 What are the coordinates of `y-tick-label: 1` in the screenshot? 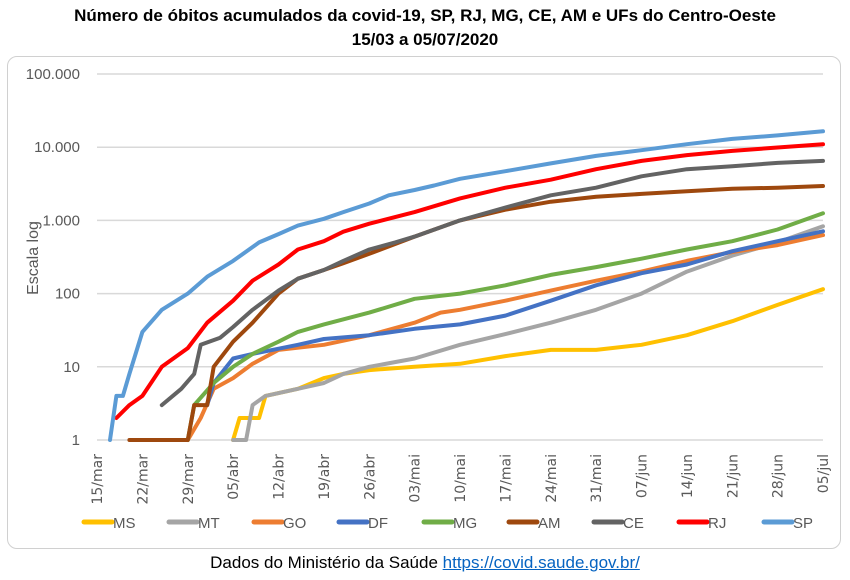 It's located at (76, 440).